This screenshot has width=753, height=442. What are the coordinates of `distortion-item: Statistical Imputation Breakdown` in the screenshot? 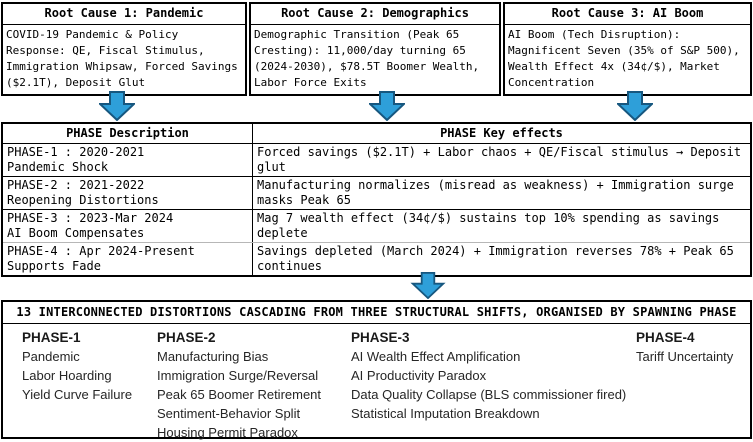 It's located at (445, 413).